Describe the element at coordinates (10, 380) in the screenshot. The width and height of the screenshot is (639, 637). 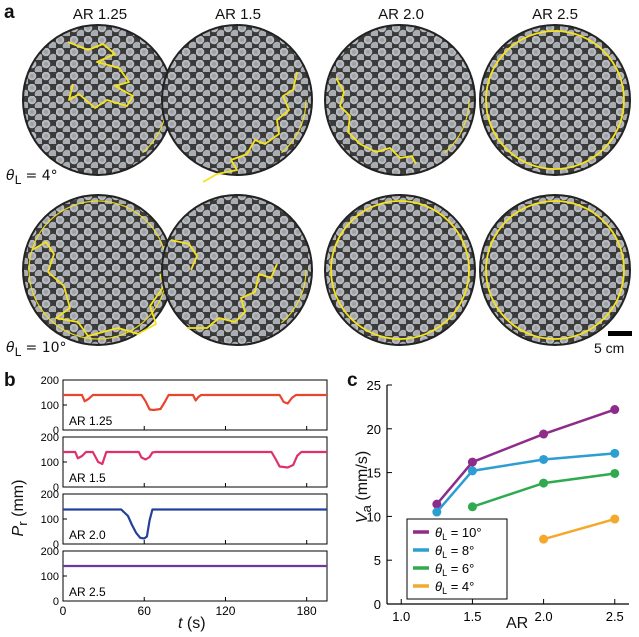
I see `panel-b-letter: b` at that location.